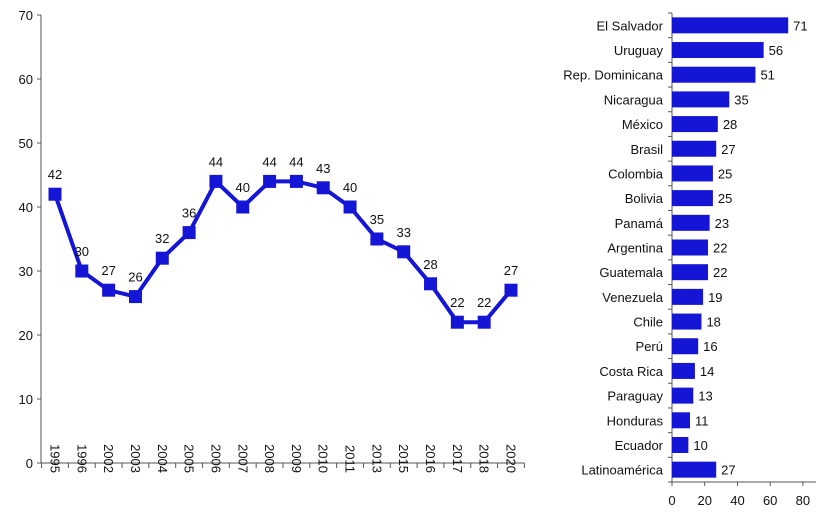 The width and height of the screenshot is (823, 522). I want to click on bar-category-label: Perú, so click(649, 346).